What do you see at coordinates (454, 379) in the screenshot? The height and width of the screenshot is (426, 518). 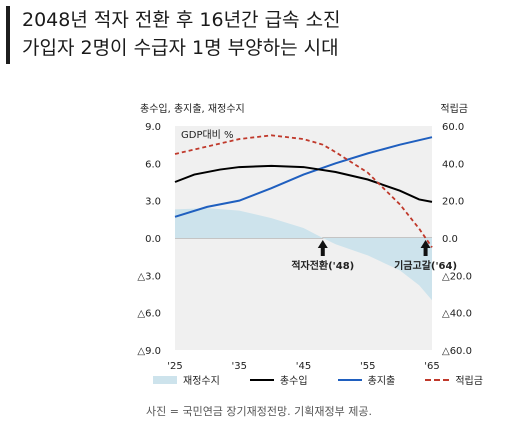 I see `legend-item-reserve: 적립금` at bounding box center [454, 379].